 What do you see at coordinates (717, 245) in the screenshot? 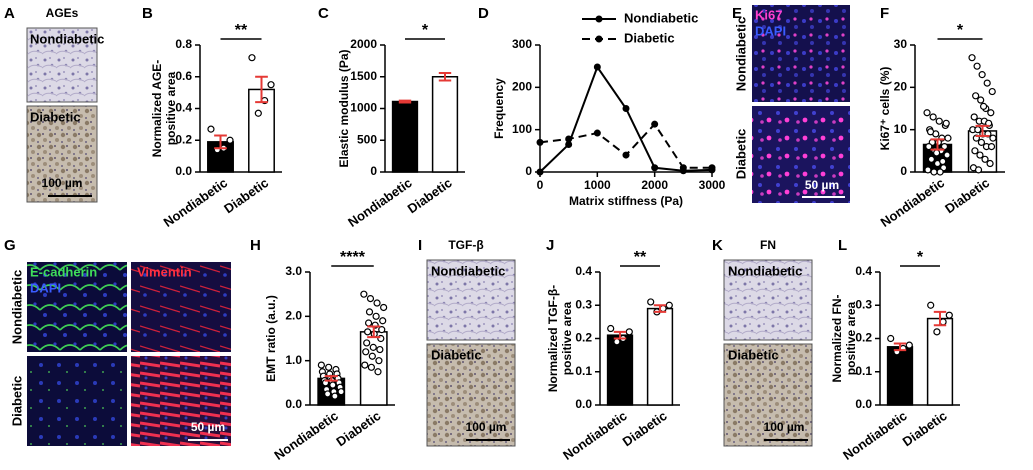
I see `panel-letter: K` at bounding box center [717, 245].